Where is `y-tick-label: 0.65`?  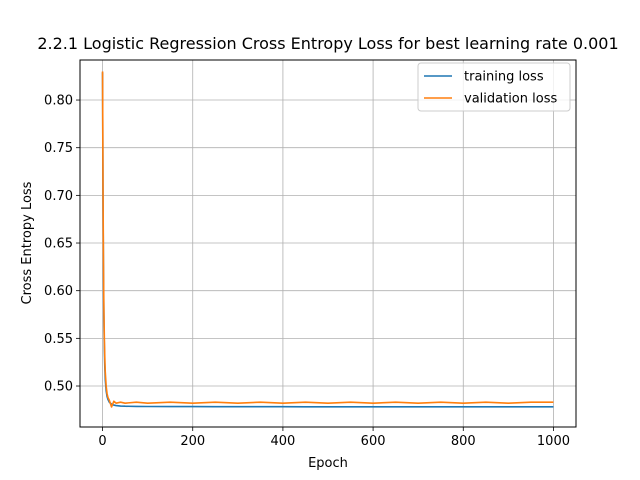 y-tick-label: 0.65 is located at coordinates (58, 244).